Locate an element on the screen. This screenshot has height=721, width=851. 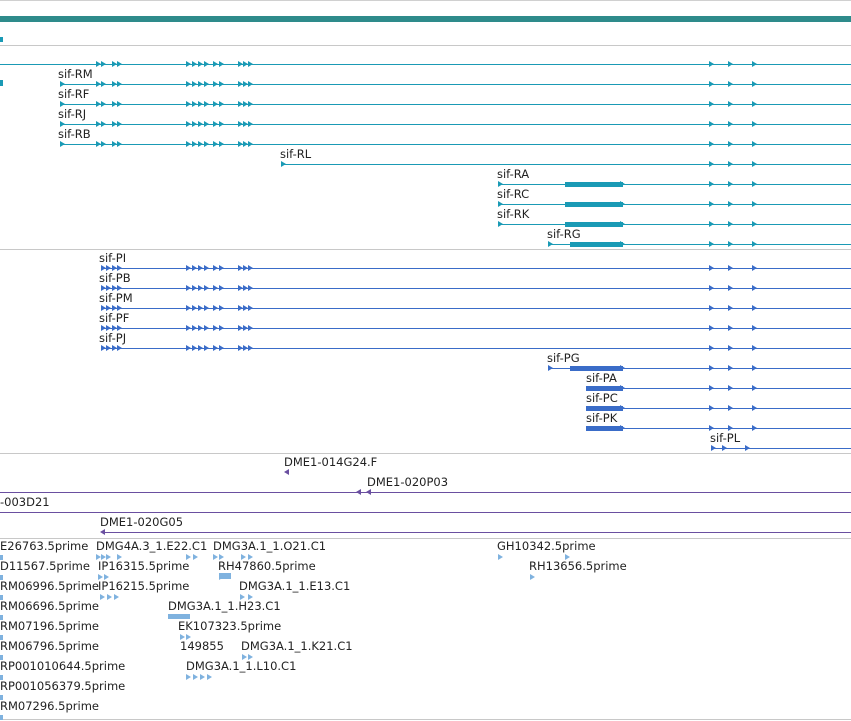
transcript-sif-PK is located at coordinates (719, 428).